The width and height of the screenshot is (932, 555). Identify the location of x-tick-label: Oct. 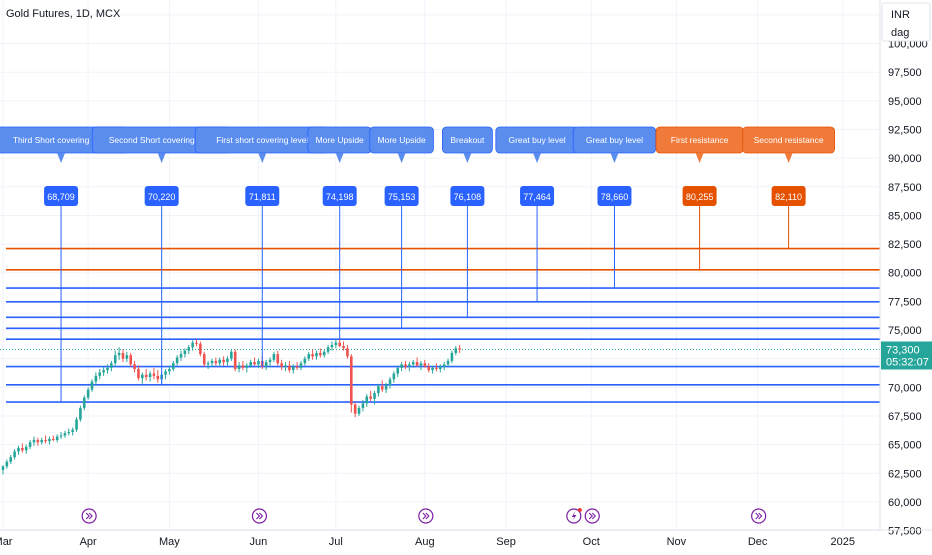
(591, 542).